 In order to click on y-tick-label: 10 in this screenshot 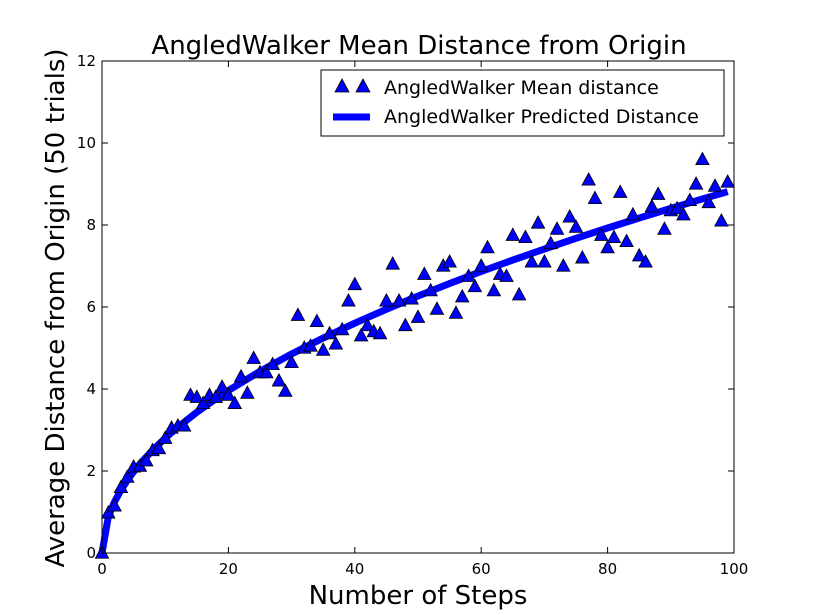, I will do `click(86, 143)`.